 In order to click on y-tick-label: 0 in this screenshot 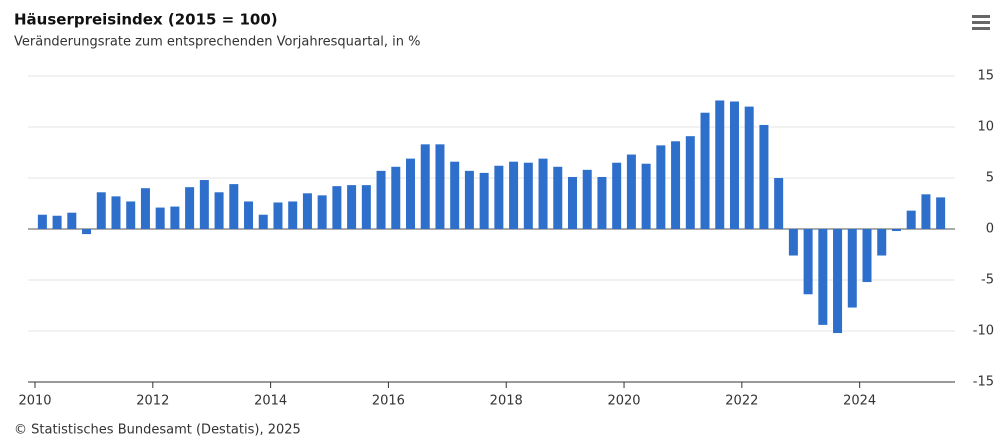, I will do `click(990, 229)`.